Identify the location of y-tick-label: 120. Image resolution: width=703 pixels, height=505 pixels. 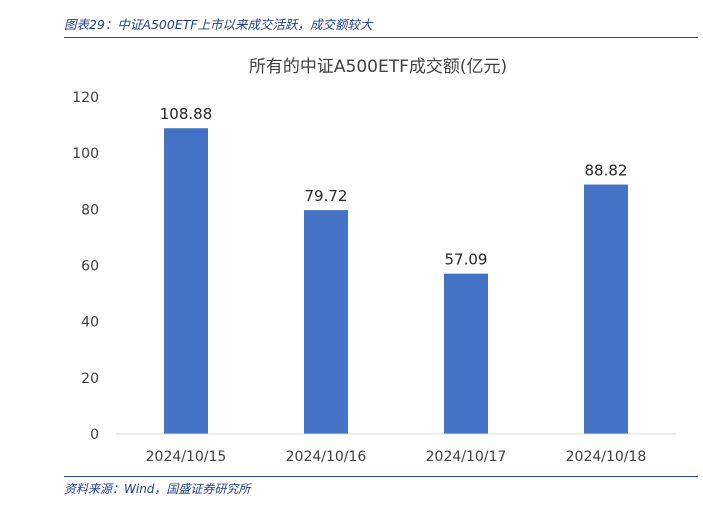
(85, 98).